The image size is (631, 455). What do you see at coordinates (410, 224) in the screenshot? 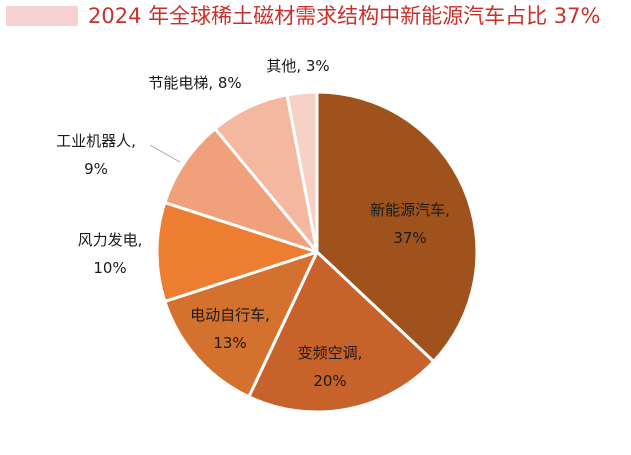
I see `slice-label-1: 新能源汽车, 37%` at bounding box center [410, 224].